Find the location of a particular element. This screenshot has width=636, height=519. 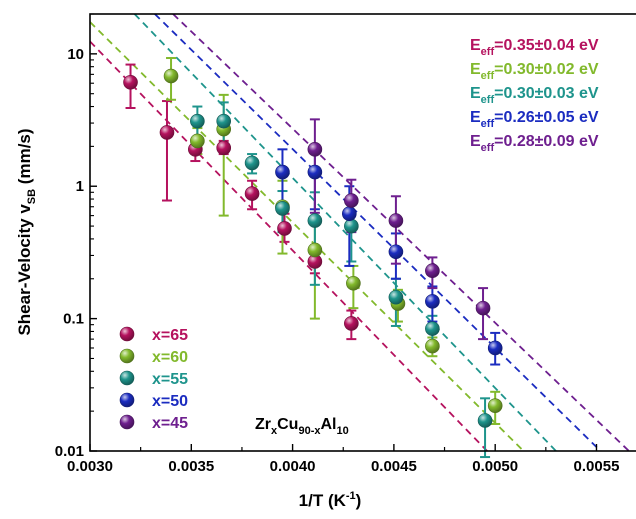

x-tick-label: 0.0040 is located at coordinates (293, 466).